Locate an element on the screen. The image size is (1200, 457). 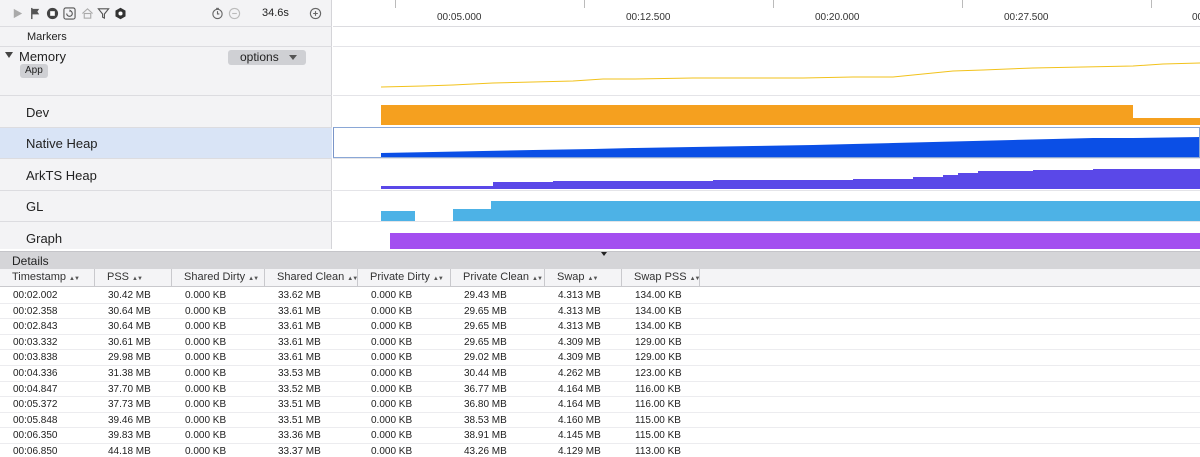
track-row-arkts-heap: ArkTS Heap is located at coordinates (166, 174).